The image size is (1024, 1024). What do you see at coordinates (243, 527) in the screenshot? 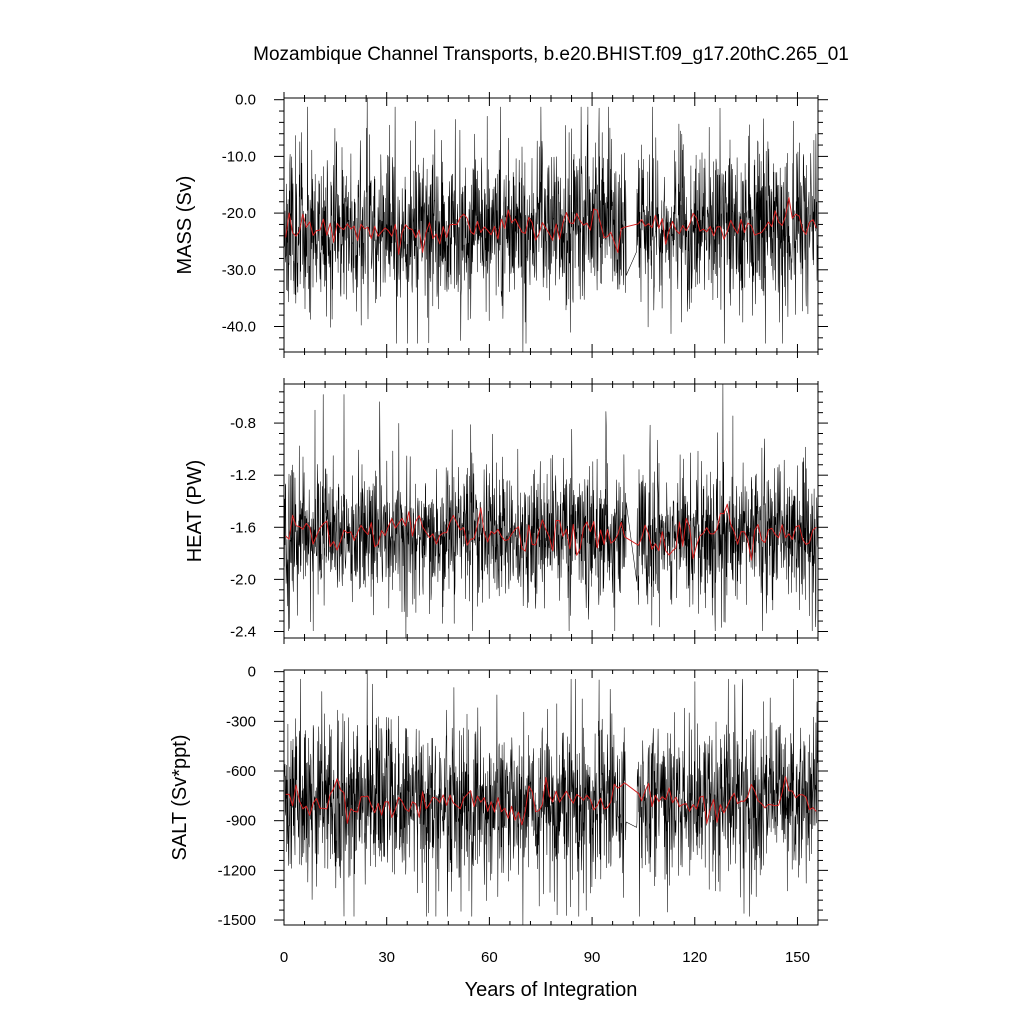
I see `y-tick-label: -1.6` at bounding box center [243, 527].